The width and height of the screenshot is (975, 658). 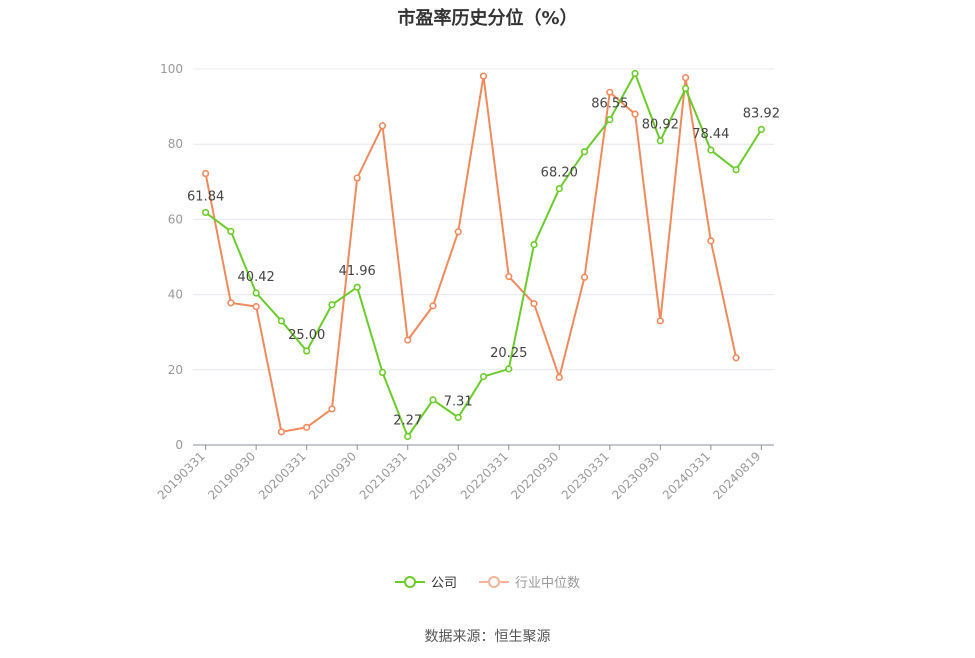 What do you see at coordinates (484, 475) in the screenshot?
I see `x-tick-label: 20220331` at bounding box center [484, 475].